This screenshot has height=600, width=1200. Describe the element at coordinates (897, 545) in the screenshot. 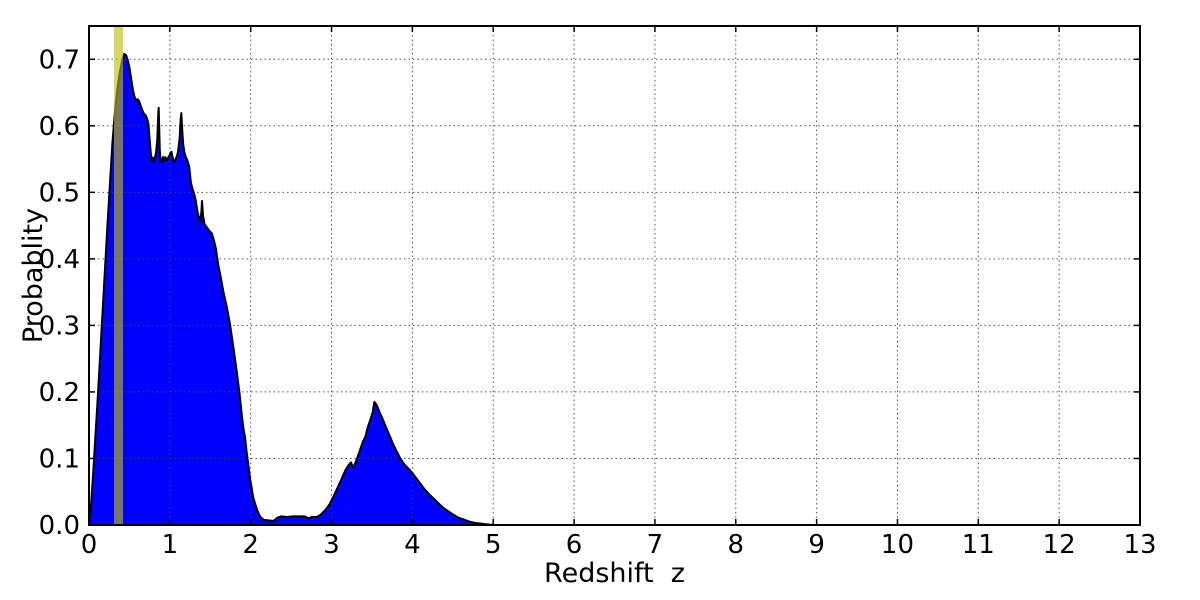

I see `x-tick-label-10: 10` at that location.